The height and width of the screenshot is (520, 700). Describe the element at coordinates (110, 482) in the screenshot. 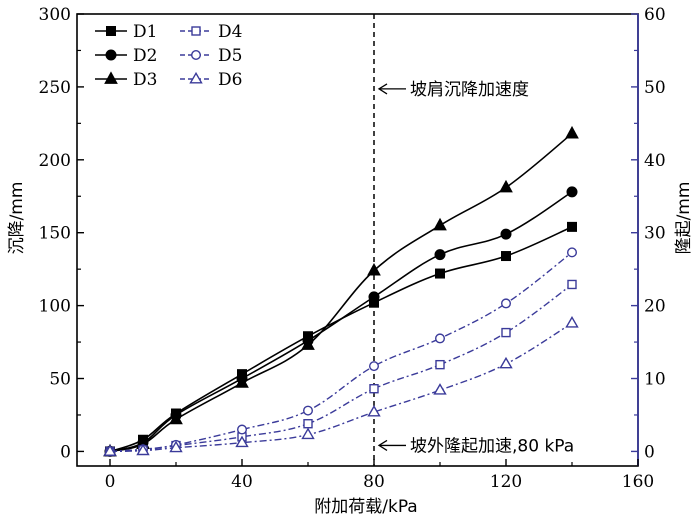

I see `x-tick-label: 0` at that location.